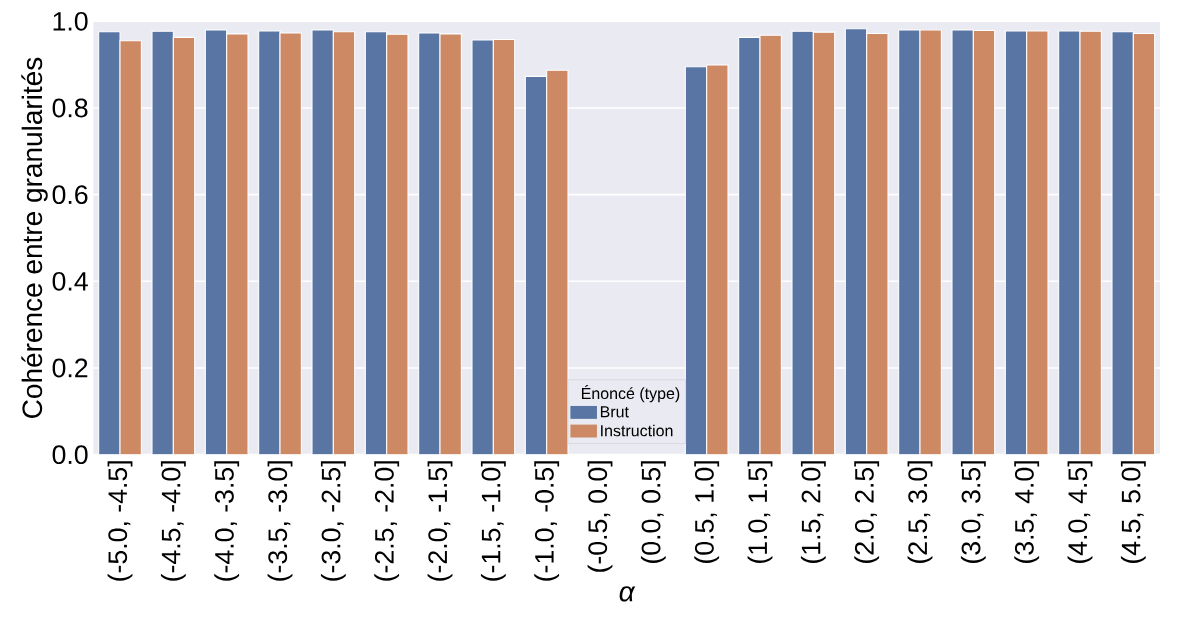 The image size is (1188, 624). I want to click on y-axis-title: Cohérence entre granularités, so click(34, 237).